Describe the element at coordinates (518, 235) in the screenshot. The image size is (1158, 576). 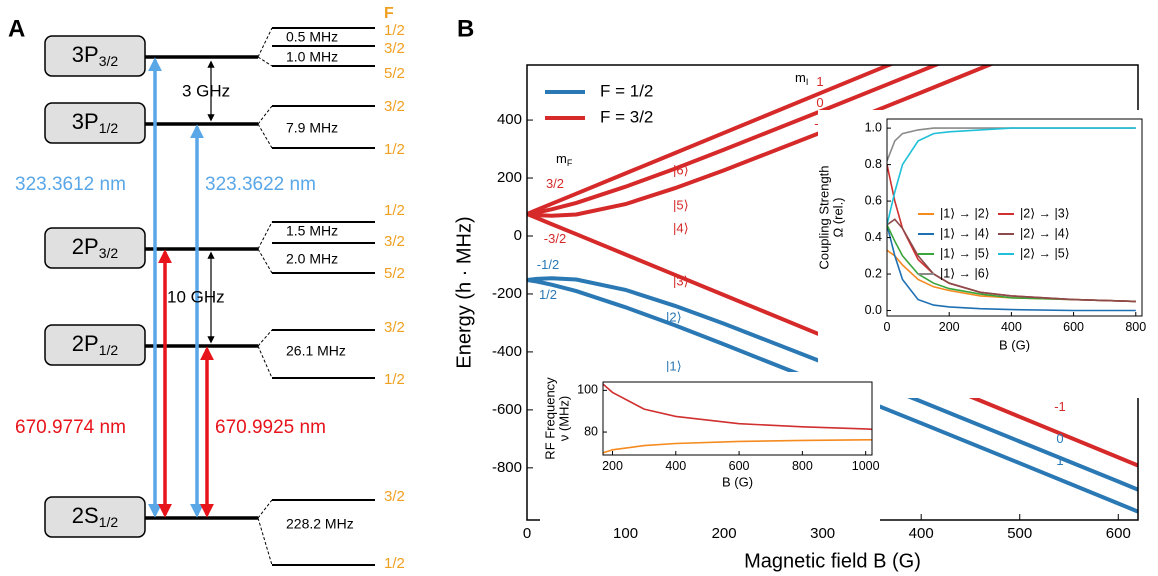
I see `y-tick-label: 0` at that location.